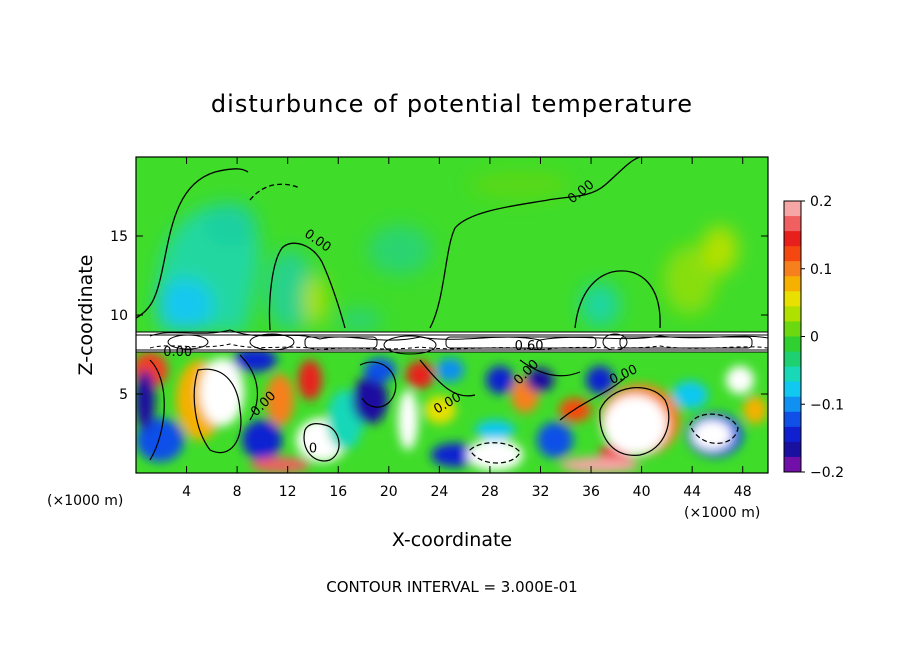 The width and height of the screenshot is (904, 654). What do you see at coordinates (389, 492) in the screenshot?
I see `x-tick-label: 20` at bounding box center [389, 492].